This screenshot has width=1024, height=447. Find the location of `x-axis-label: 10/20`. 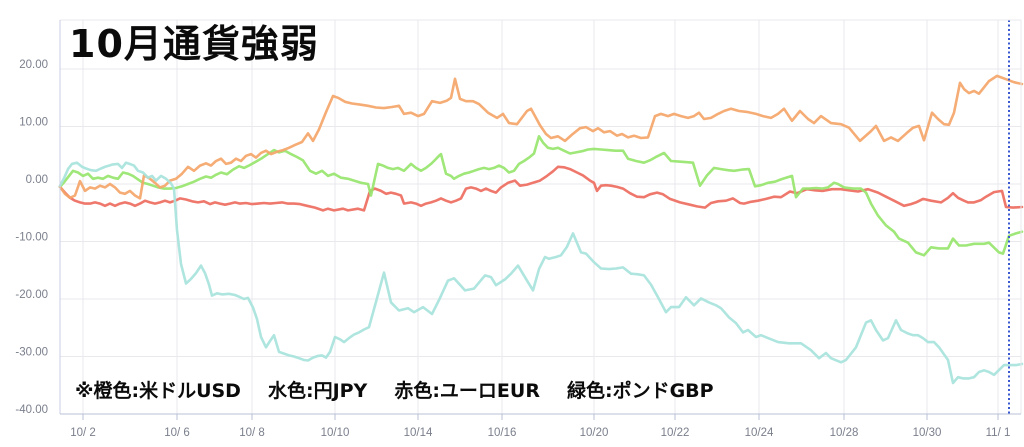

x-axis-label: 10/20 is located at coordinates (594, 433).